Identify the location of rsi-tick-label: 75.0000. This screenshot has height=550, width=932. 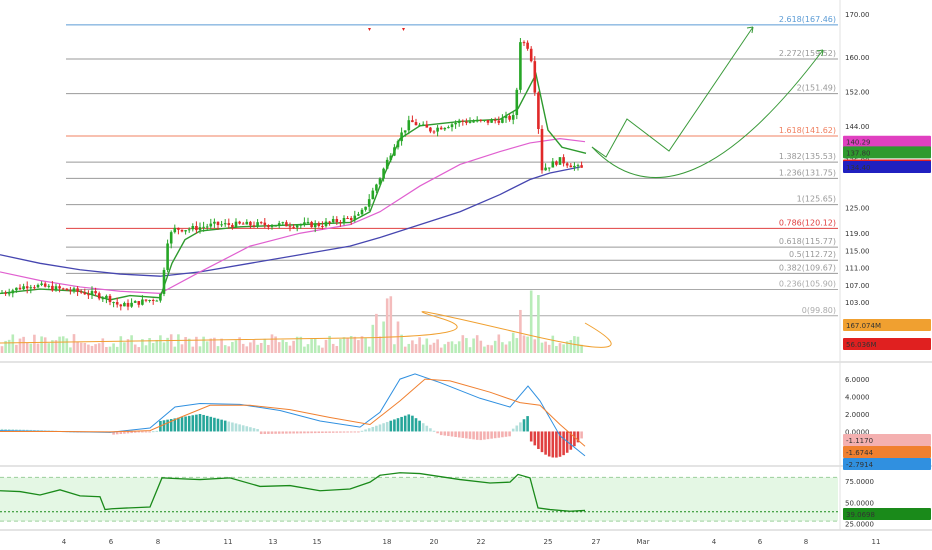
(859, 482).